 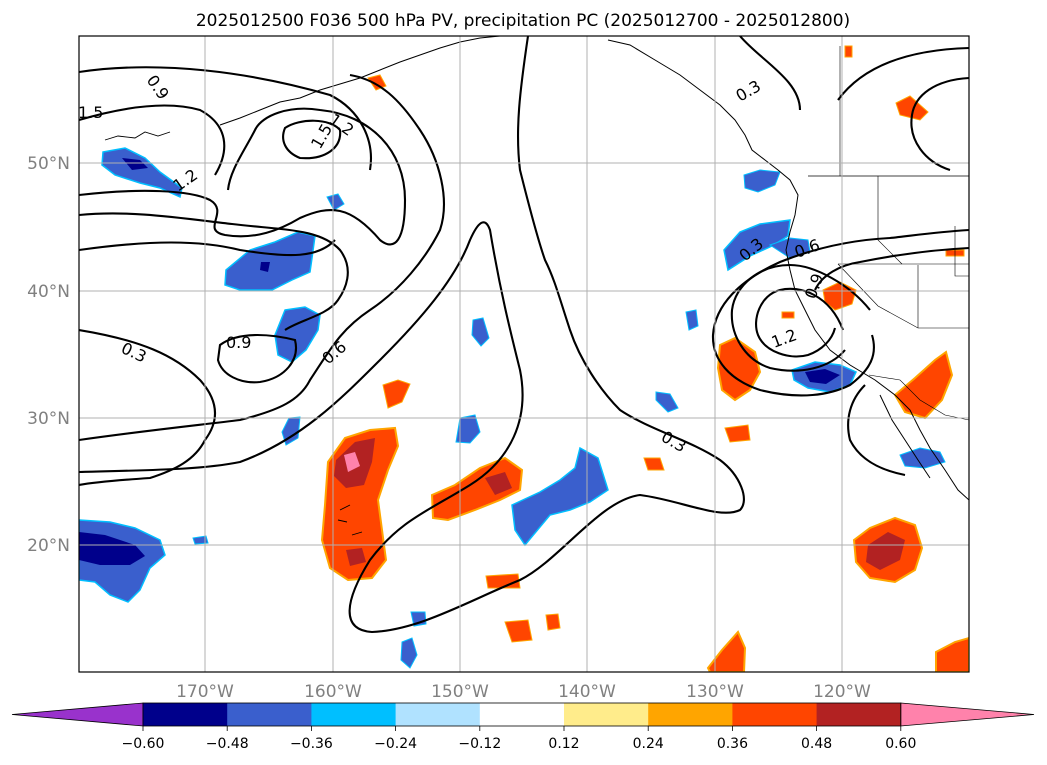 I want to click on lon-label-160: 160°W, so click(x=333, y=692).